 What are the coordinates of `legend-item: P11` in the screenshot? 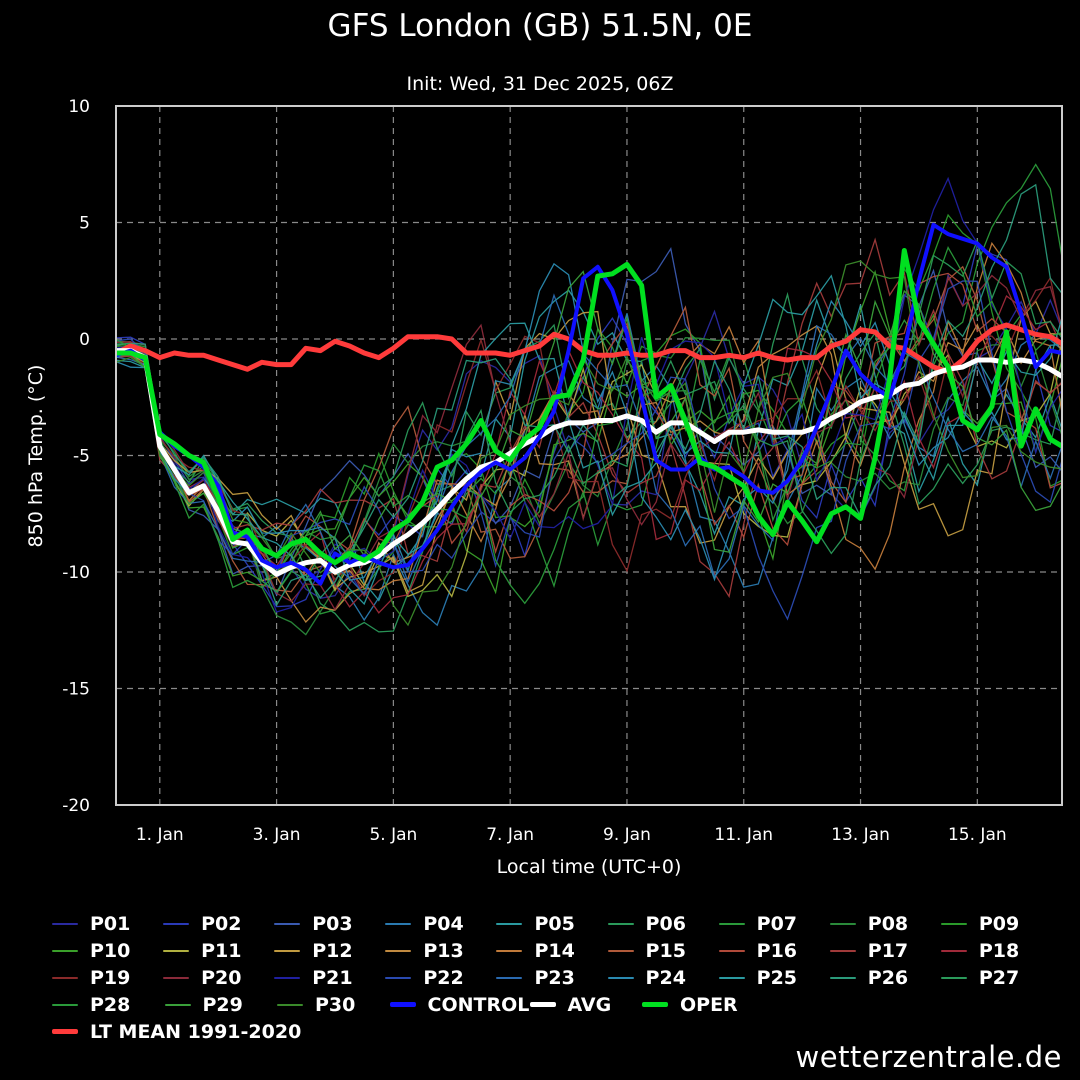 It's located at (218, 951).